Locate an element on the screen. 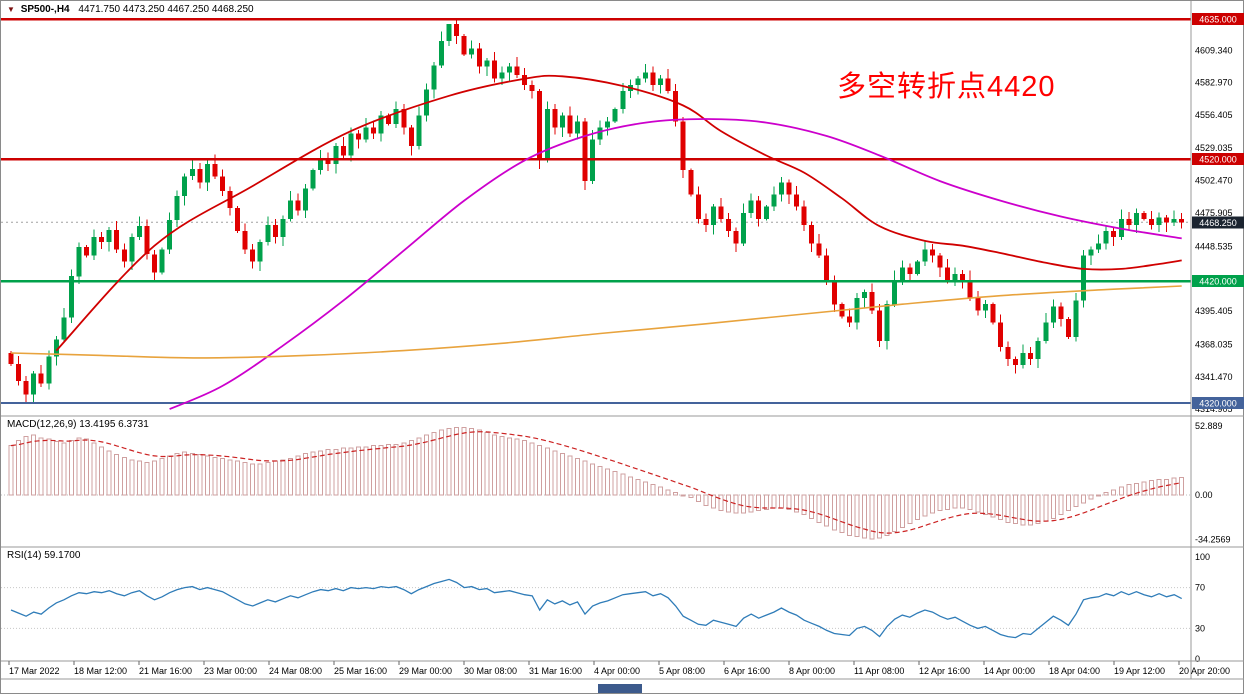 Image resolution: width=1244 pixels, height=695 pixels. time-axis-label: 24 Mar 08:00 is located at coordinates (295, 671).